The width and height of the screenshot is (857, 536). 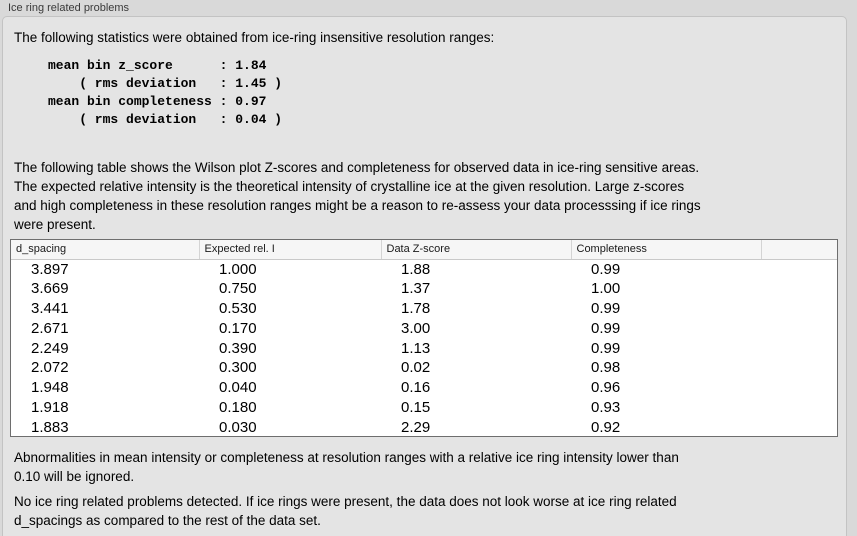 What do you see at coordinates (50, 427) in the screenshot?
I see `table-cell: 1.883` at bounding box center [50, 427].